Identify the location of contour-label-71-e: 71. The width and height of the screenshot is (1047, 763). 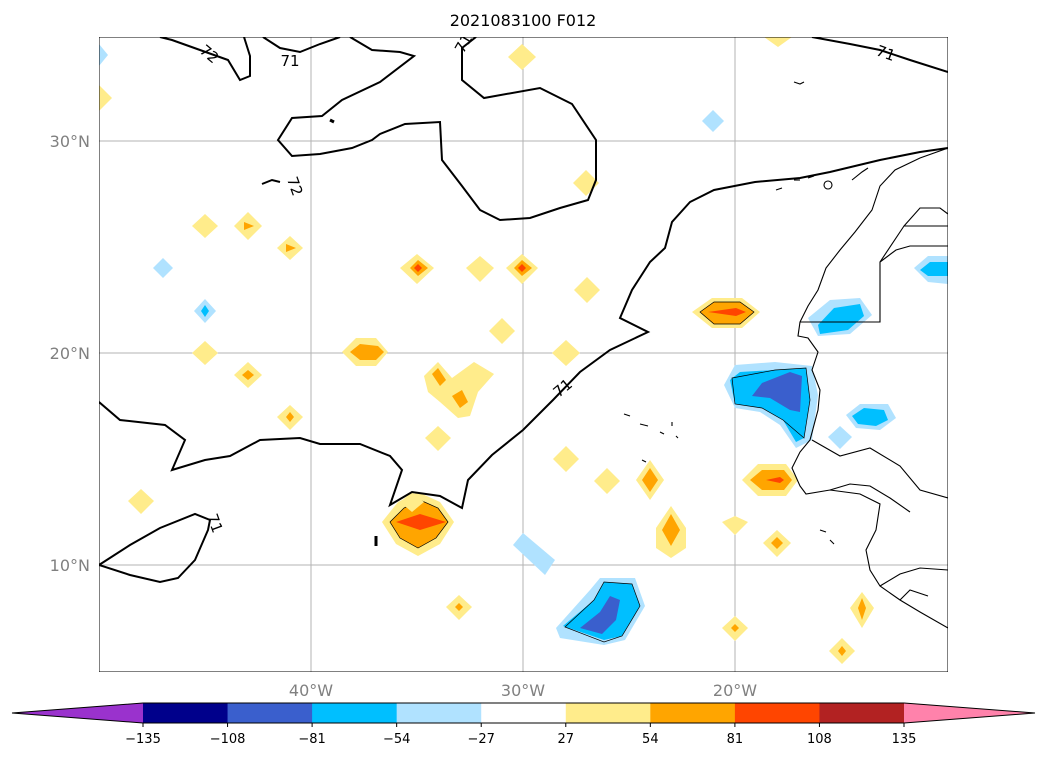
(214, 523).